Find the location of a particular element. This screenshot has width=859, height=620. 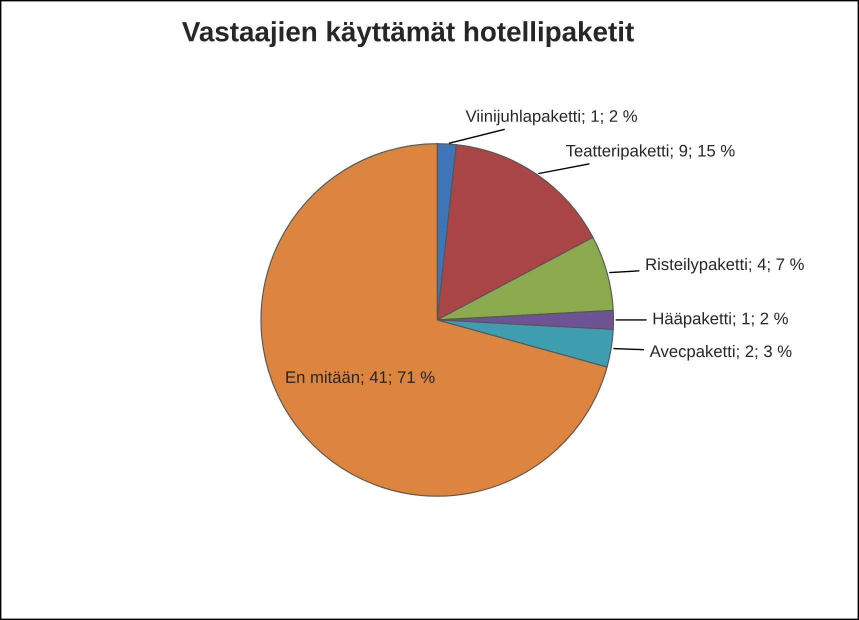

slice-label: En mitään; 41; 71 % is located at coordinates (360, 378).